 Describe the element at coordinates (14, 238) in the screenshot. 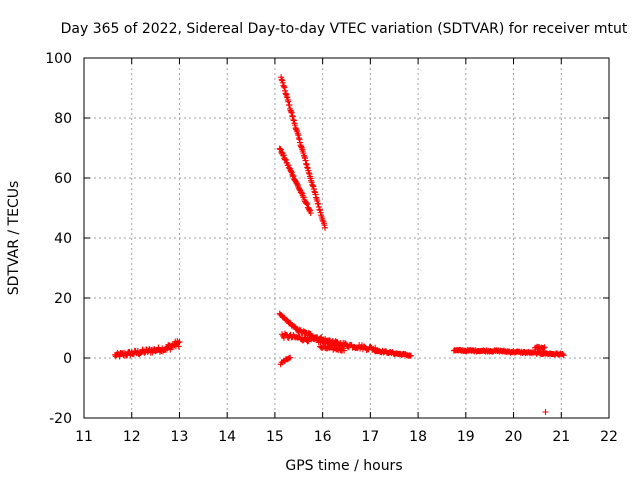

I see `y-axis-label: SDTVAR / TECUs` at that location.